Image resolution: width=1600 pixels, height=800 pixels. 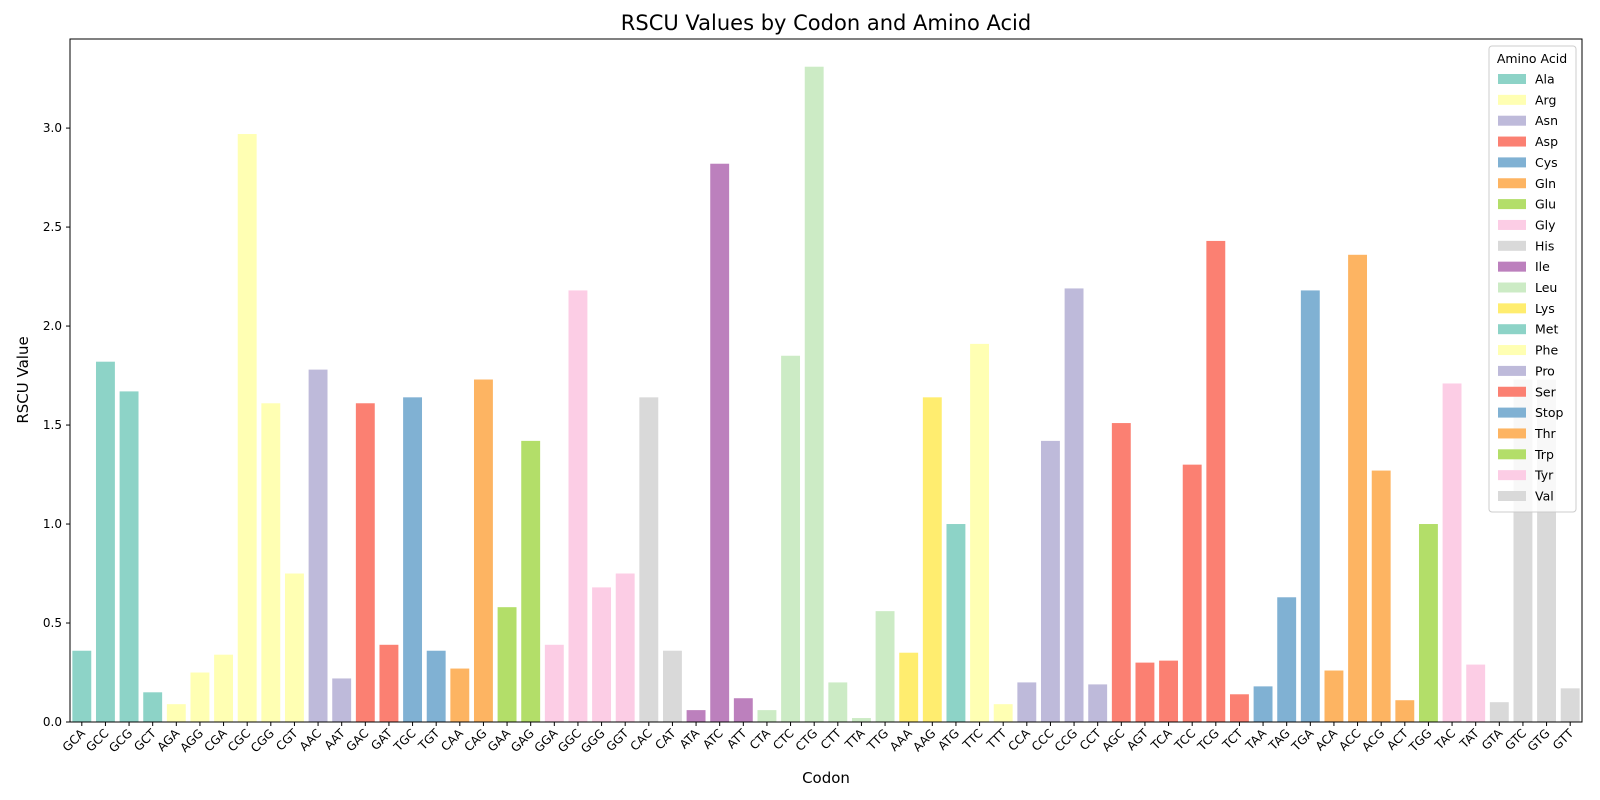 What do you see at coordinates (980, 532) in the screenshot?
I see `bar-ttc` at bounding box center [980, 532].